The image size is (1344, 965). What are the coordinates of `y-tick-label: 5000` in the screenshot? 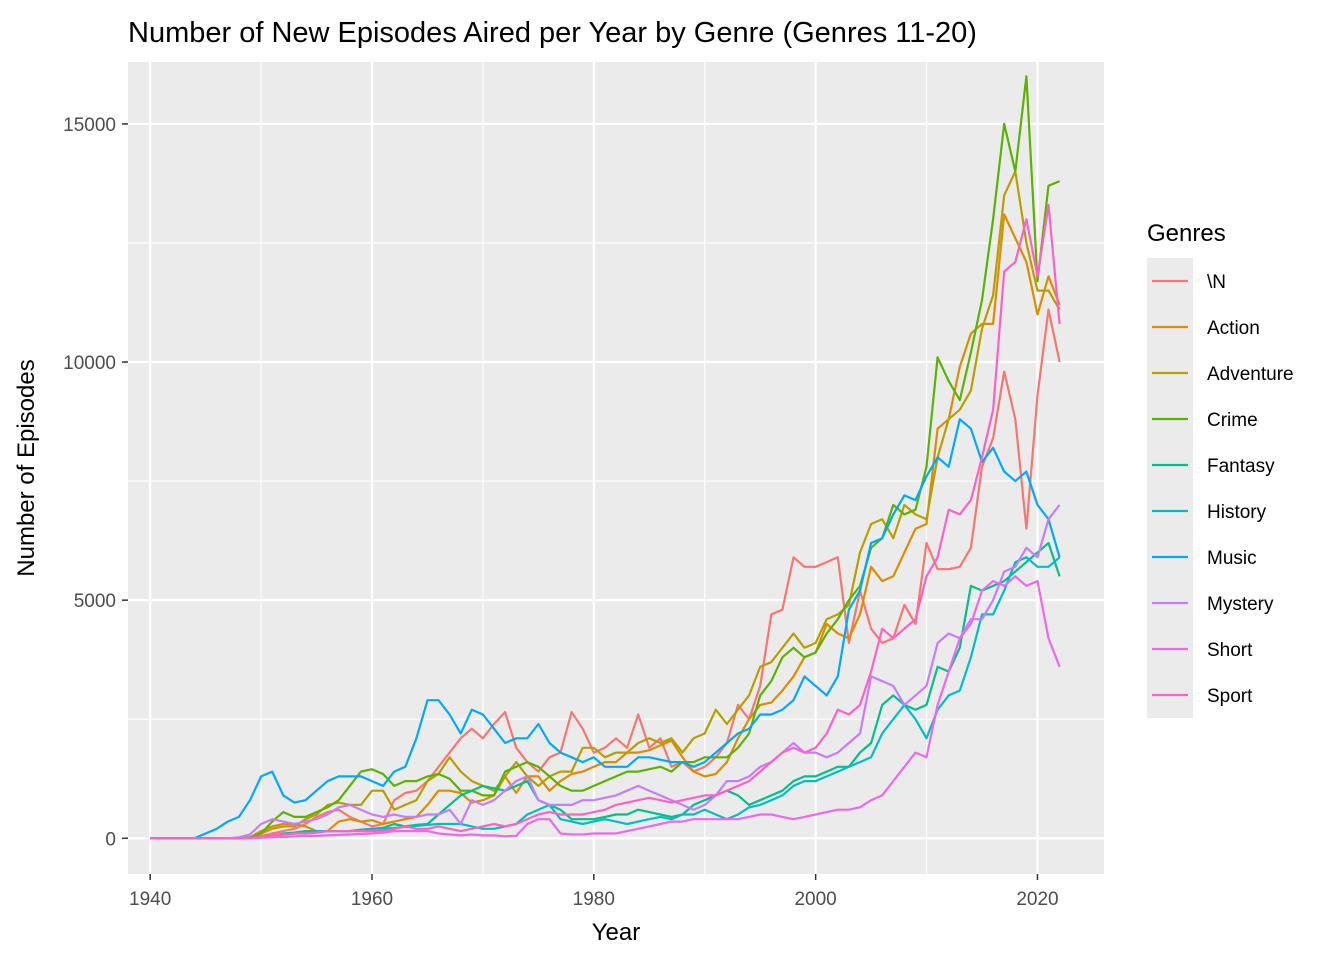 It's located at (95, 601).